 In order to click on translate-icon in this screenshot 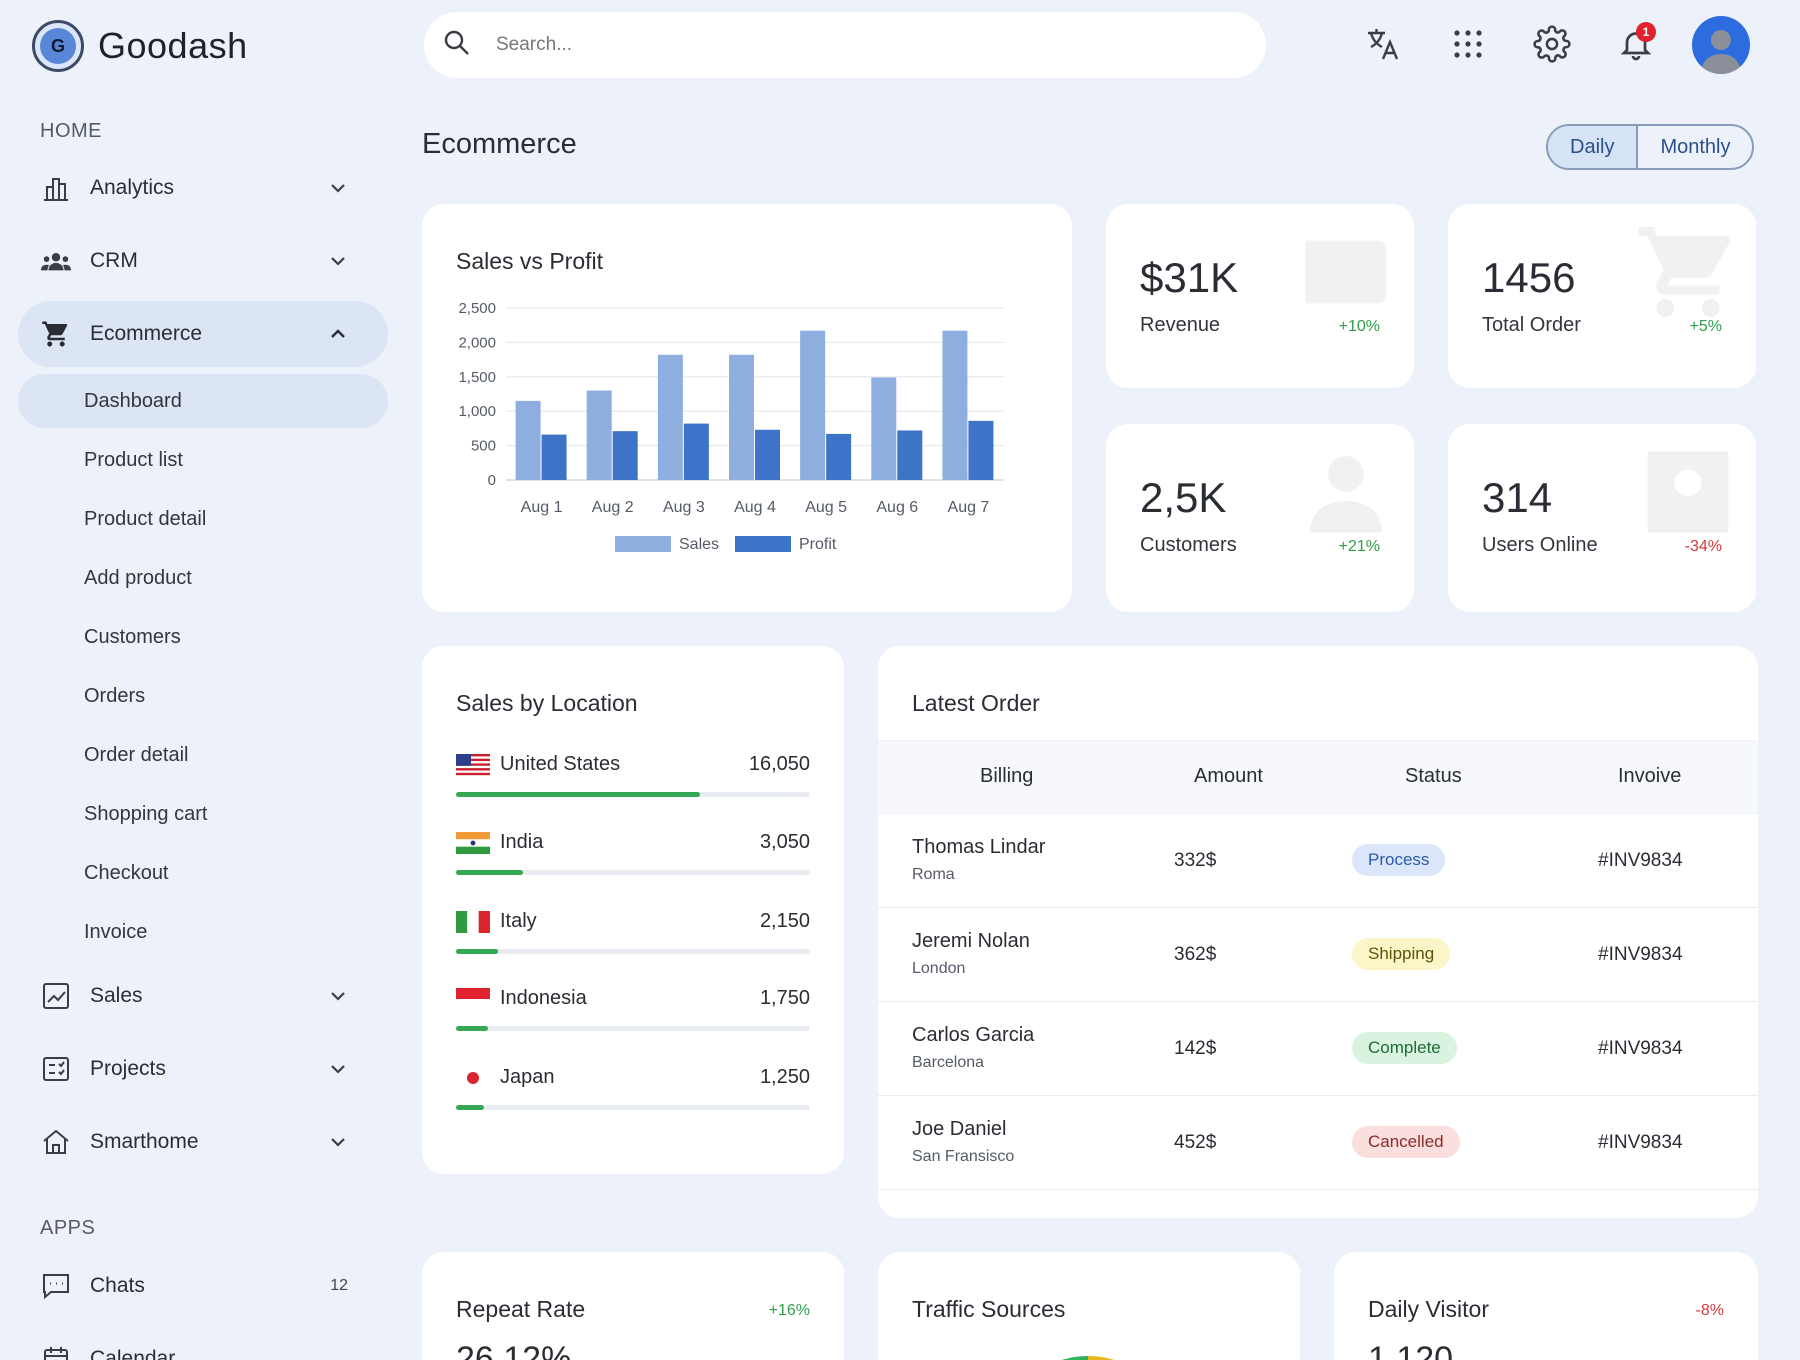, I will do `click(1384, 44)`.